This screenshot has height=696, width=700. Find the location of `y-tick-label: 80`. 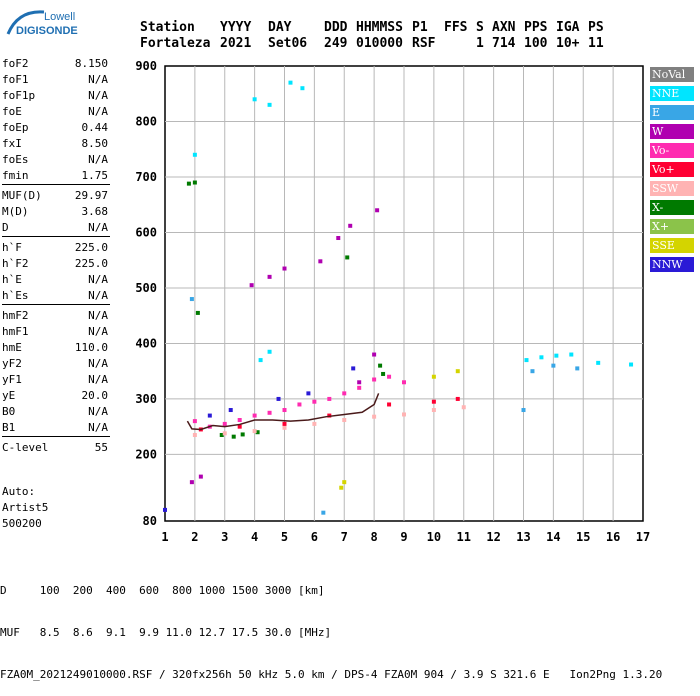

y-tick-label: 80 is located at coordinates (150, 521).